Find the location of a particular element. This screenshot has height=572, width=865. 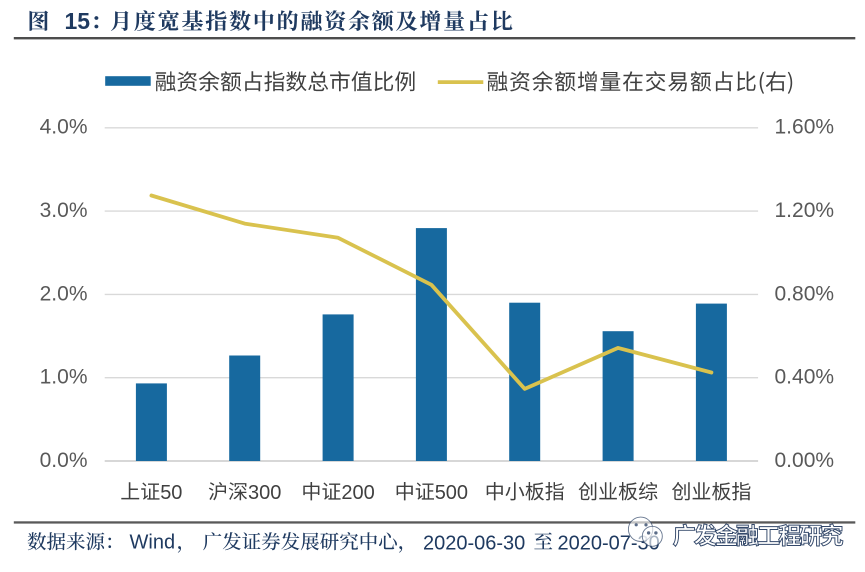

svg-text: 4.0% is located at coordinates (64, 127).